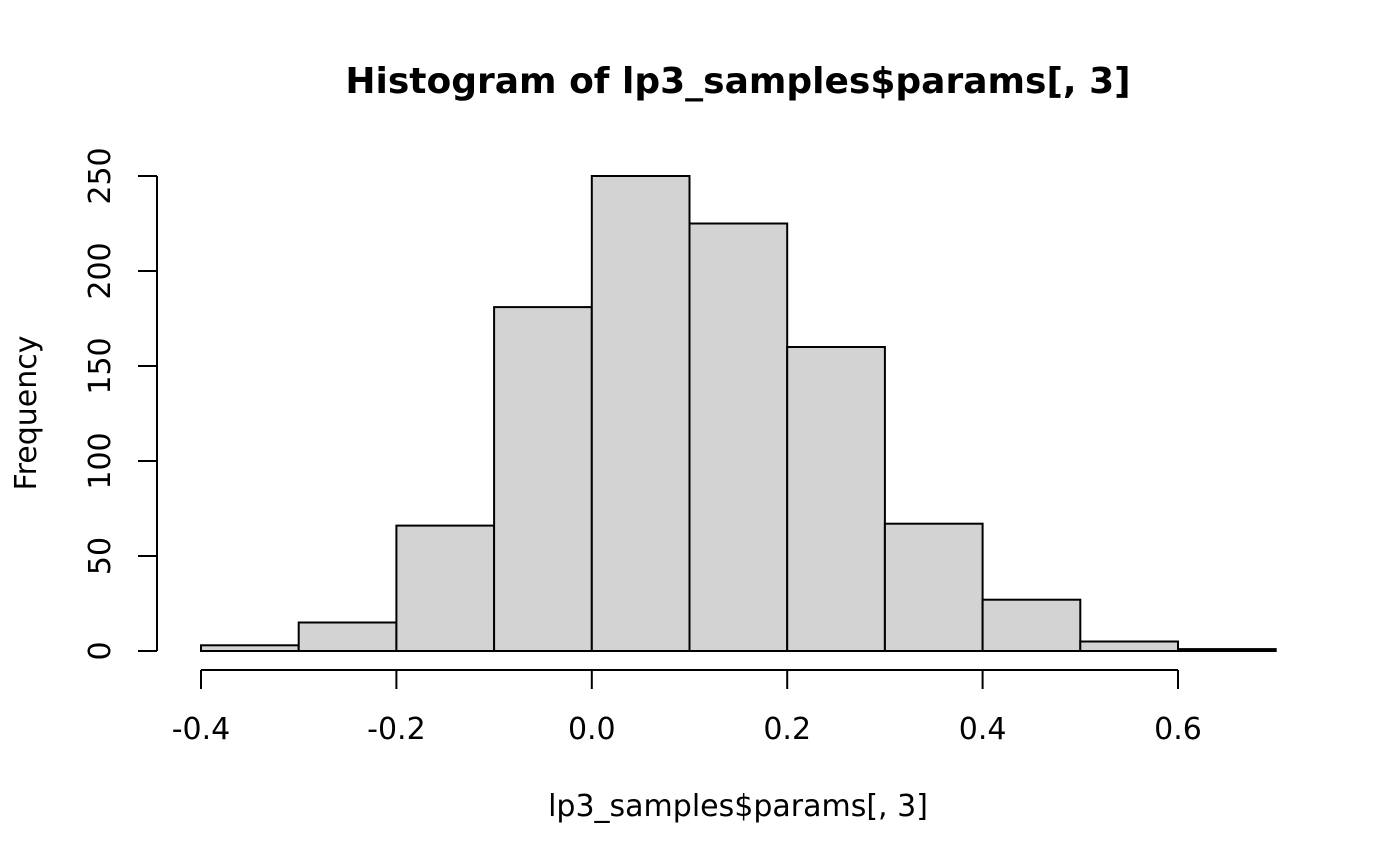 The height and width of the screenshot is (866, 1400). Describe the element at coordinates (983, 729) in the screenshot. I see `x-tick-label: 0.4` at that location.